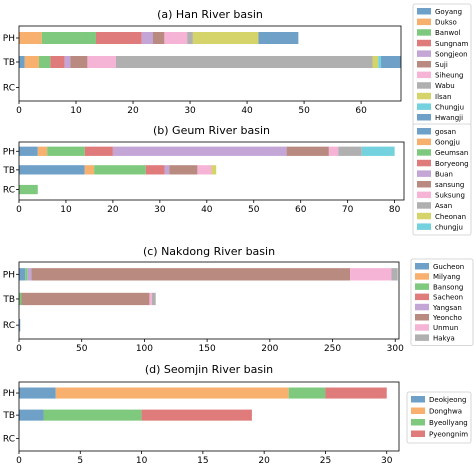 The width and height of the screenshot is (474, 474). Describe the element at coordinates (450, 196) in the screenshot. I see `legend-label: Suksung` at that location.